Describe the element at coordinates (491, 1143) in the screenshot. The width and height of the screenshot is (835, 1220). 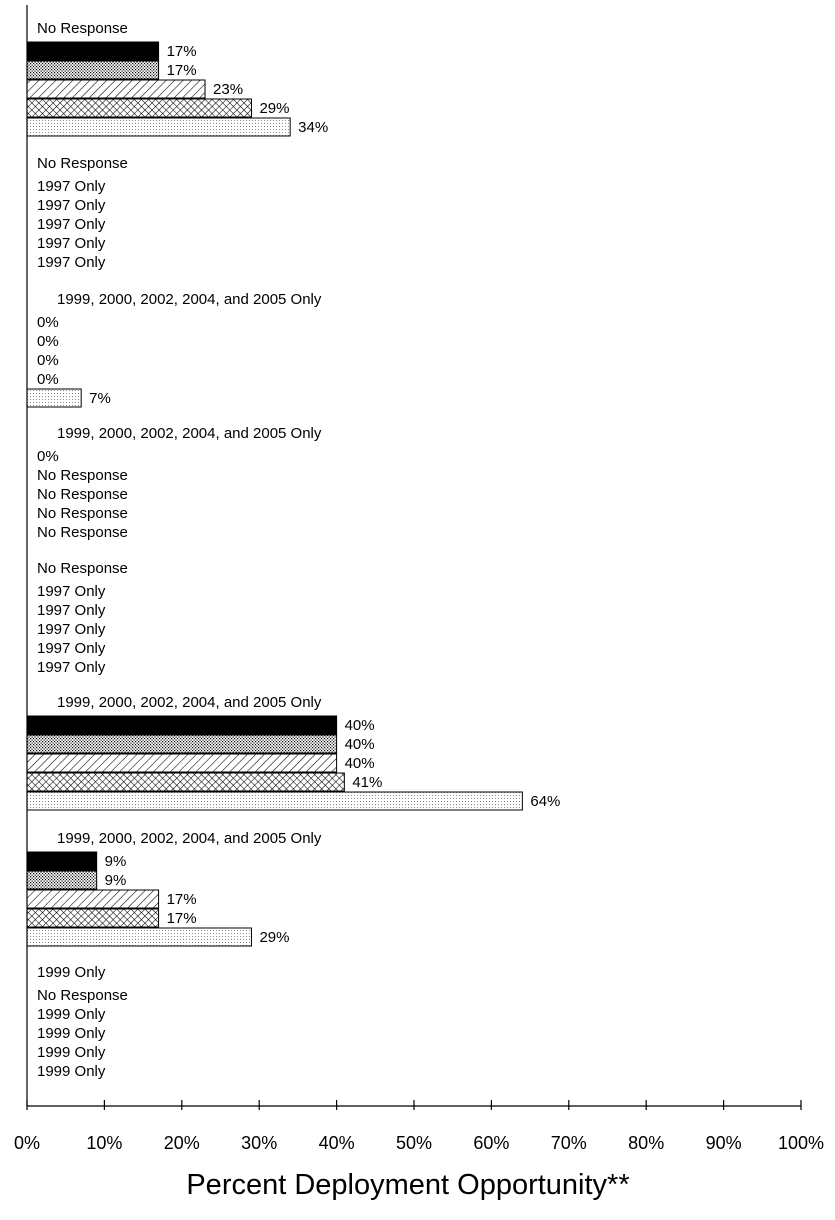
I see `x-tick-label: 60%` at that location.